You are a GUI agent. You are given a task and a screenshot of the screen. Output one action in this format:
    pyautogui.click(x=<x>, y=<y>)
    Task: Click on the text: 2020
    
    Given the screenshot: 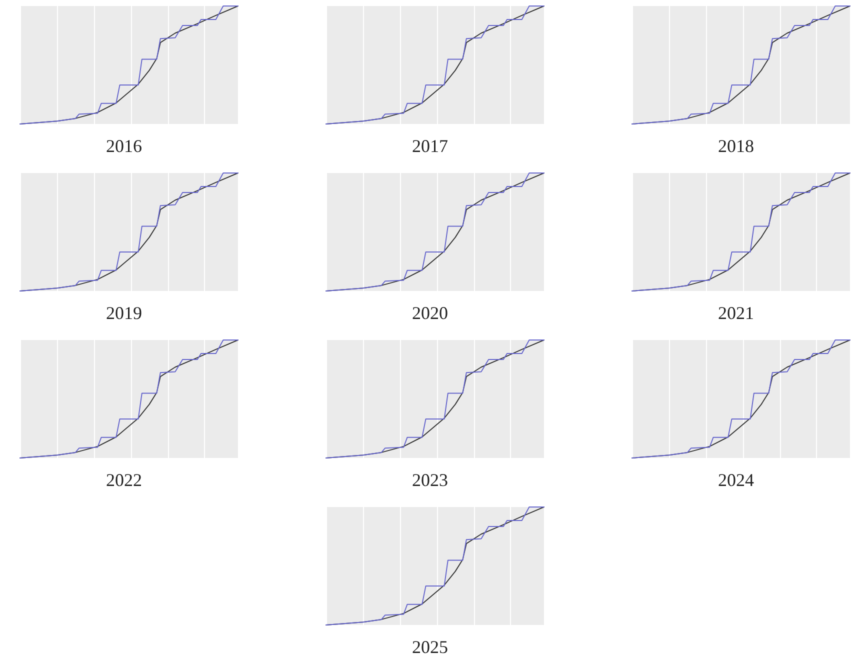 What is the action you would take?
    pyautogui.click(x=430, y=313)
    